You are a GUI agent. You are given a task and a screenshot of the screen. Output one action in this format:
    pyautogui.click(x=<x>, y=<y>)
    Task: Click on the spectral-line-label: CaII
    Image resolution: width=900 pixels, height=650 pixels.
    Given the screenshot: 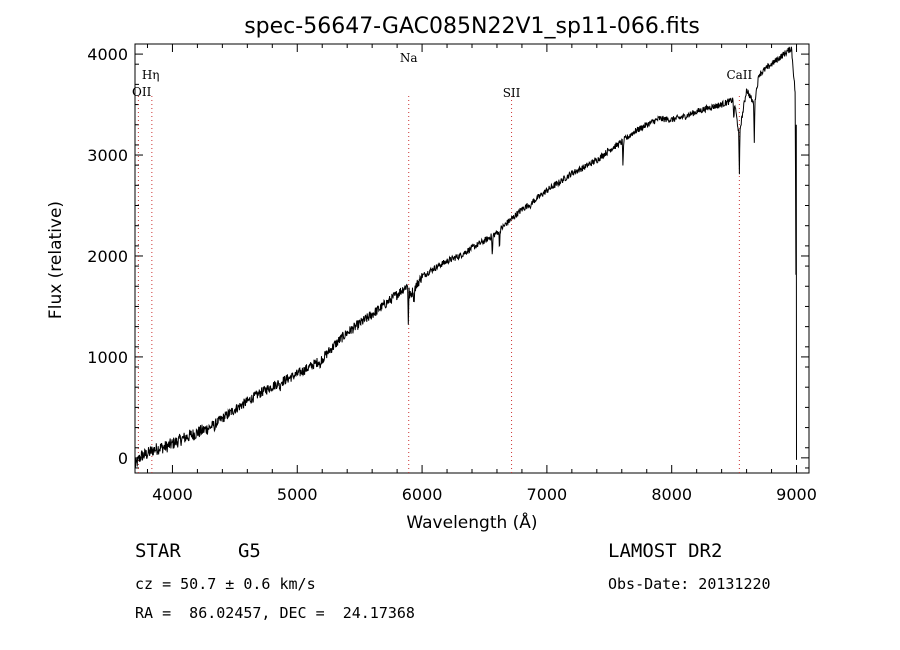 What is the action you would take?
    pyautogui.click(x=739, y=75)
    